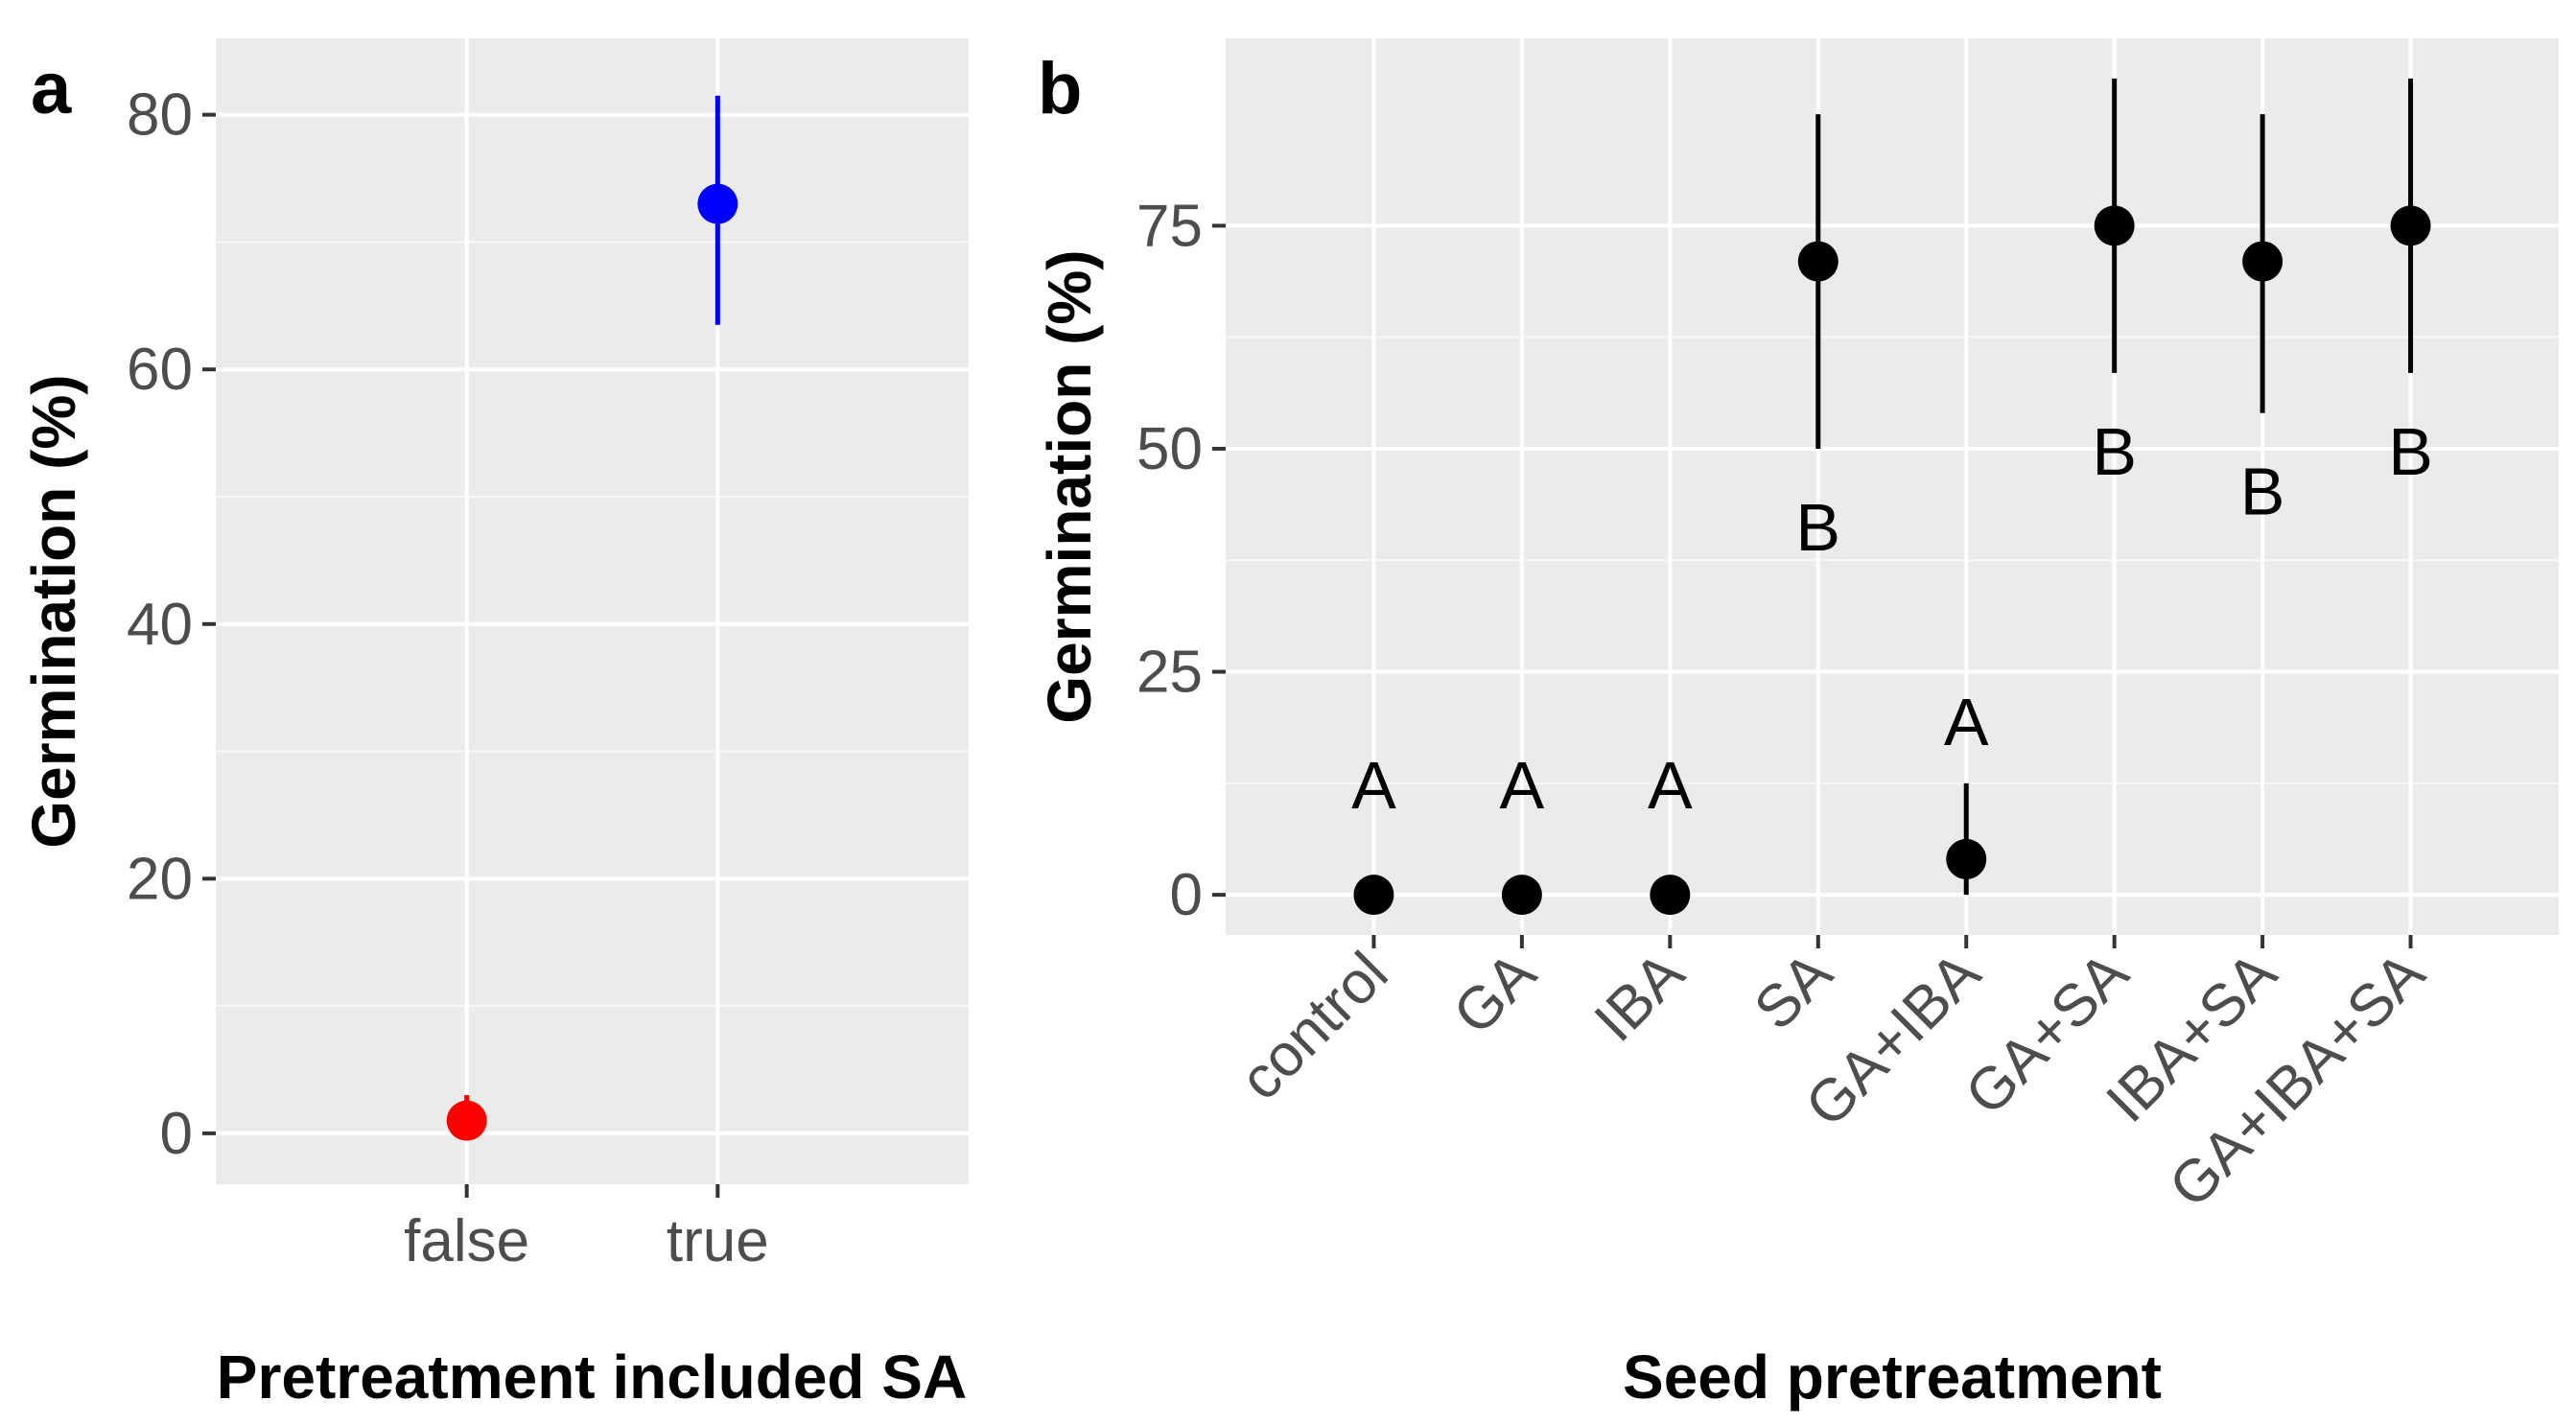 The height and width of the screenshot is (1424, 2576). What do you see at coordinates (1670, 895) in the screenshot?
I see `b-point-IBA` at bounding box center [1670, 895].